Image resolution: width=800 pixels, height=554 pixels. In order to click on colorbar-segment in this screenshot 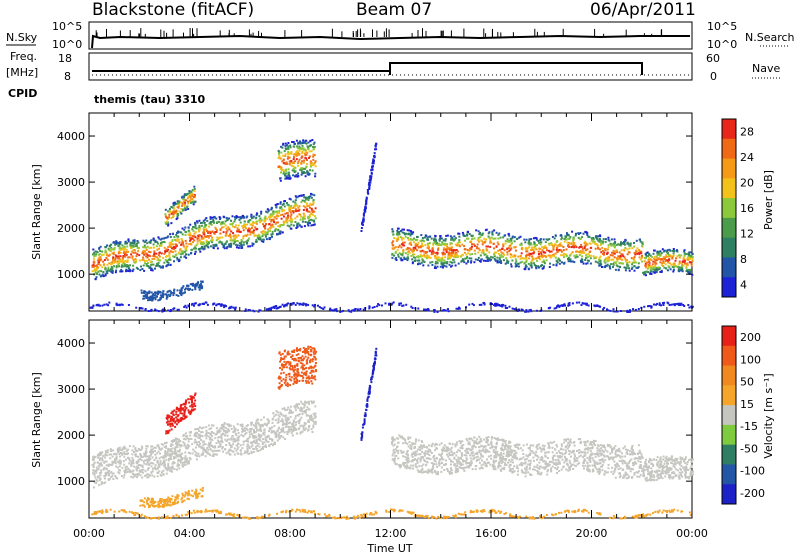, I will do `click(729, 129)`.